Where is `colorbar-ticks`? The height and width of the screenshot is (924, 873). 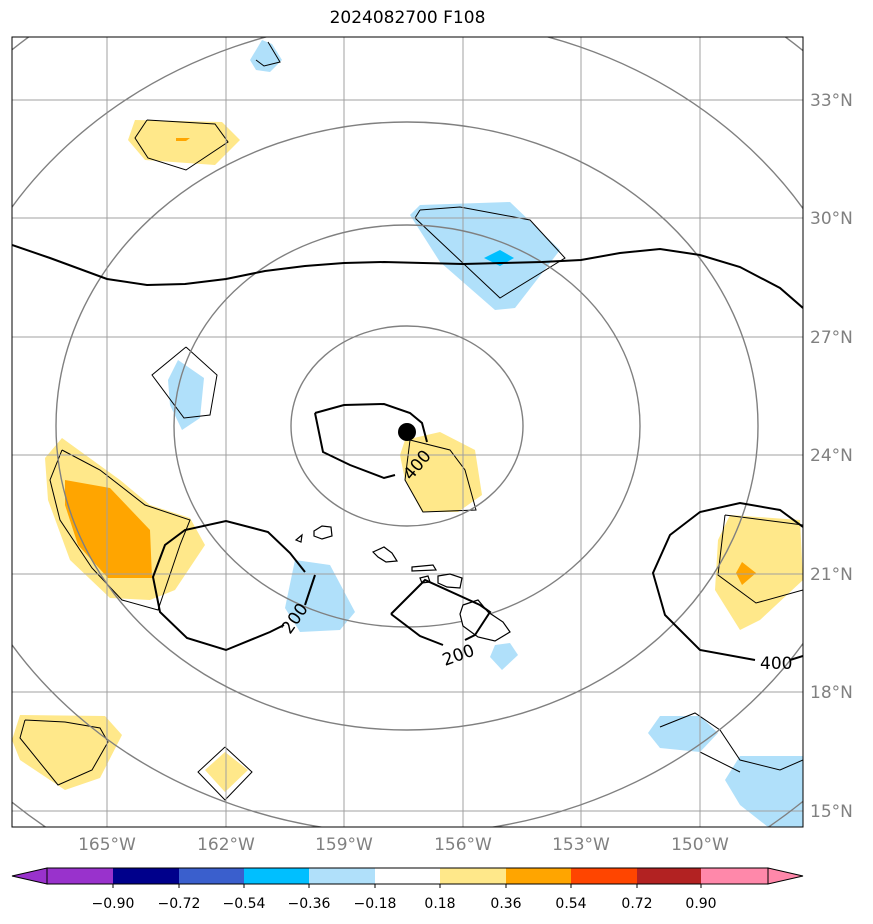
colorbar-ticks is located at coordinates (407, 886).